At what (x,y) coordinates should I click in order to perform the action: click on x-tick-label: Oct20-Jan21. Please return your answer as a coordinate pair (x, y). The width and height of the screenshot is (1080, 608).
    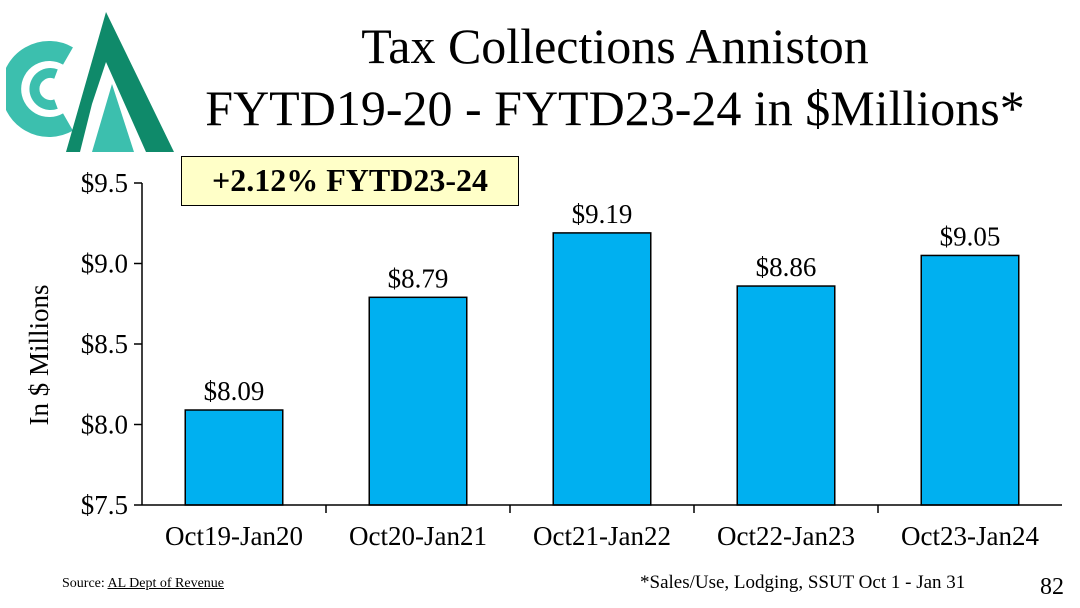
    Looking at the image, I should click on (418, 536).